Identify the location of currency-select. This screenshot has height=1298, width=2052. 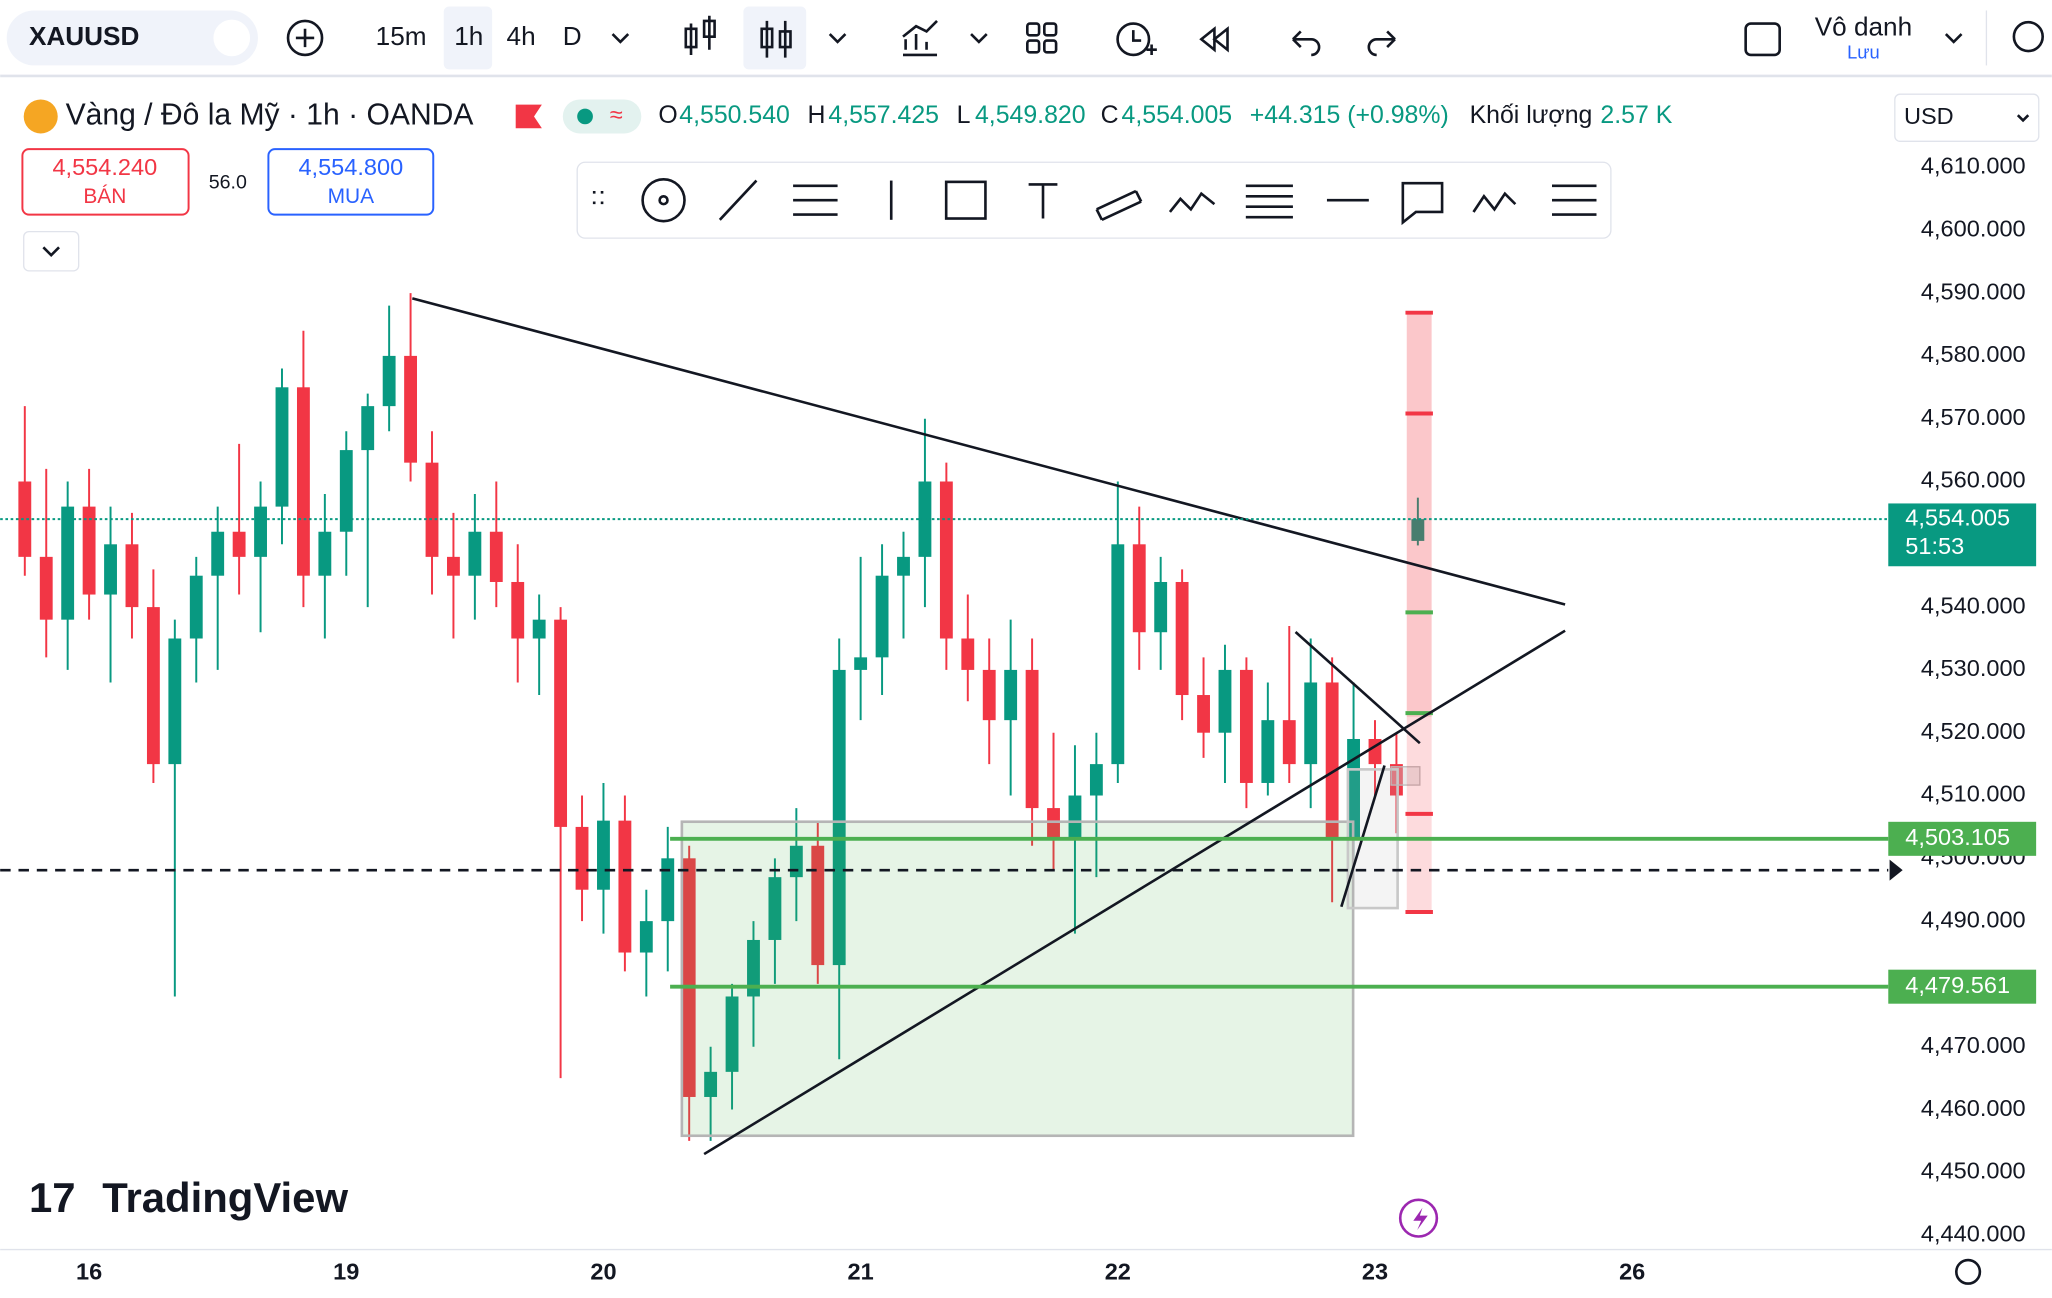
(1967, 117).